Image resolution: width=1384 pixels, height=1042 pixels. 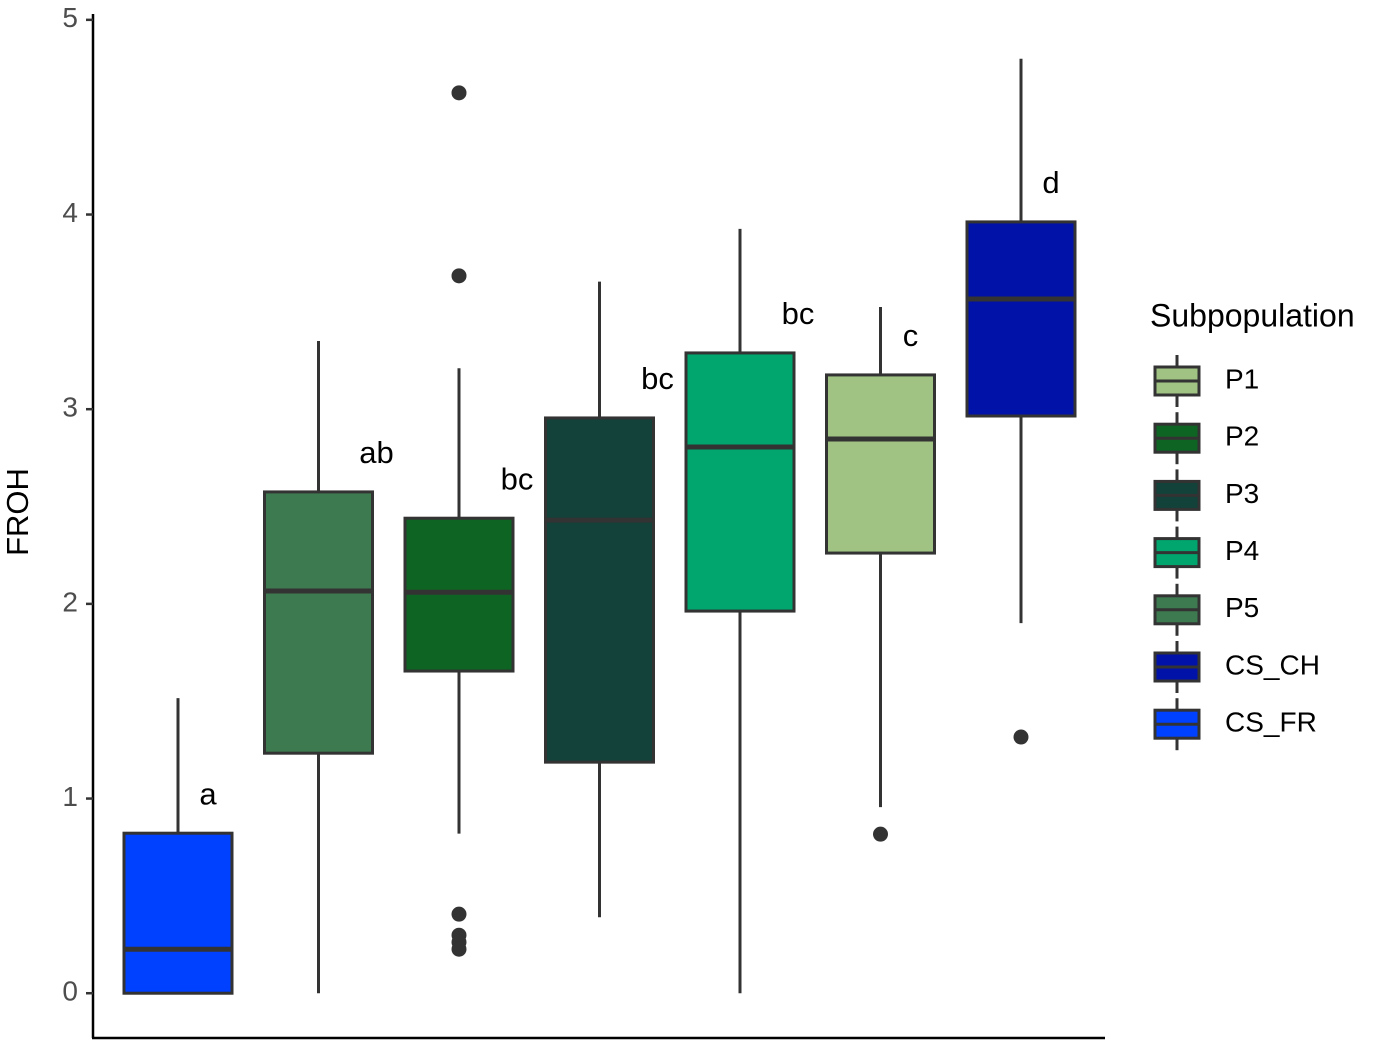 What do you see at coordinates (70, 407) in the screenshot?
I see `y-tick-label: 3` at bounding box center [70, 407].